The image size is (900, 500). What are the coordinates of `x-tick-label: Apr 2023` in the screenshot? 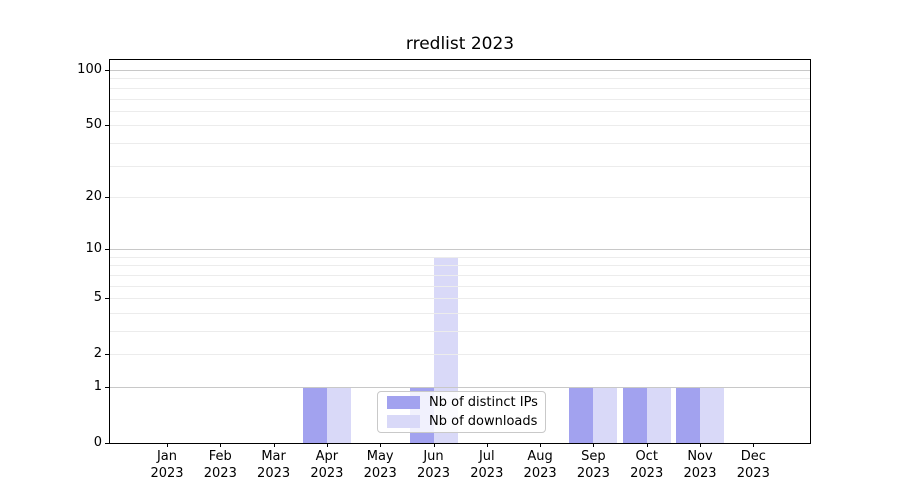 It's located at (327, 465).